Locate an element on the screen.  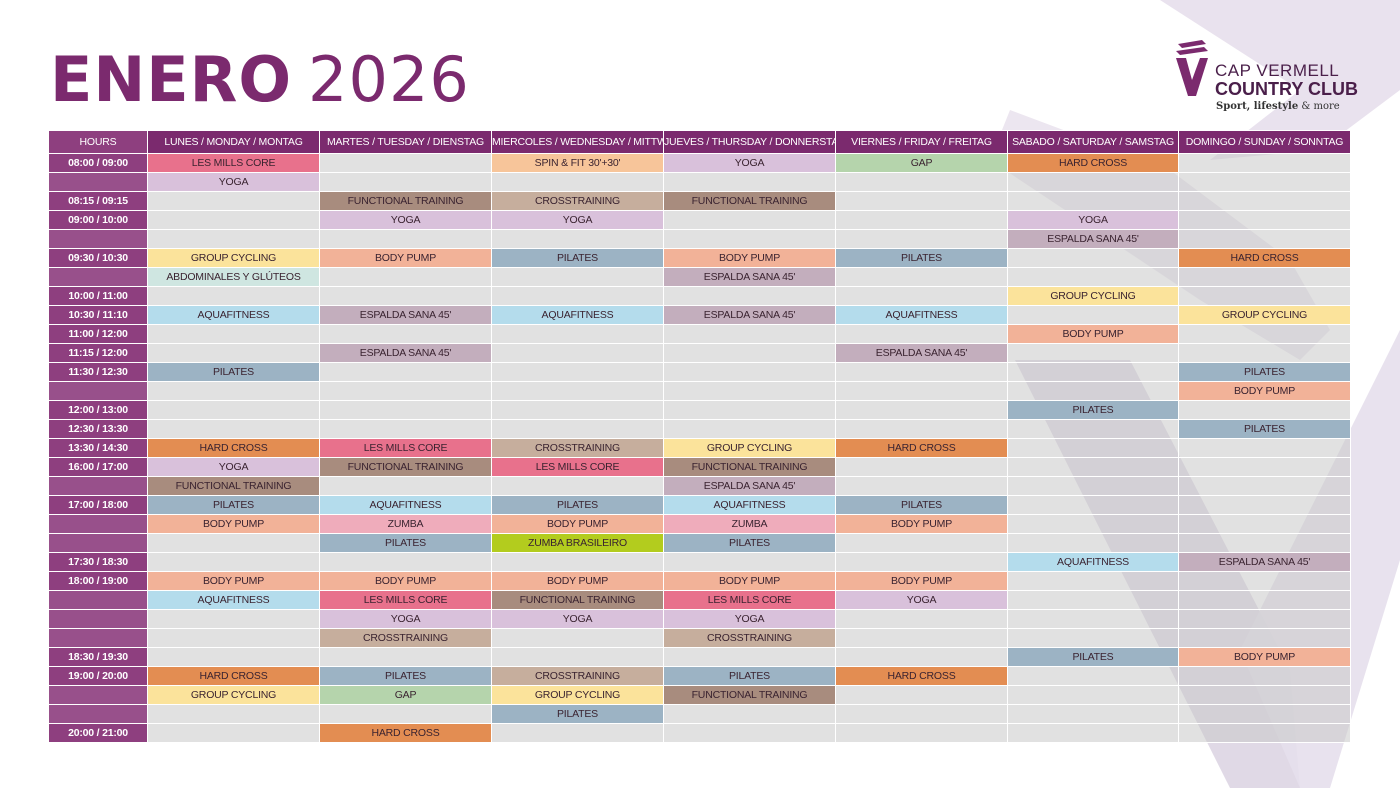
class-cell: ABDOMINALES Y GLÚTEOS is located at coordinates (233, 277).